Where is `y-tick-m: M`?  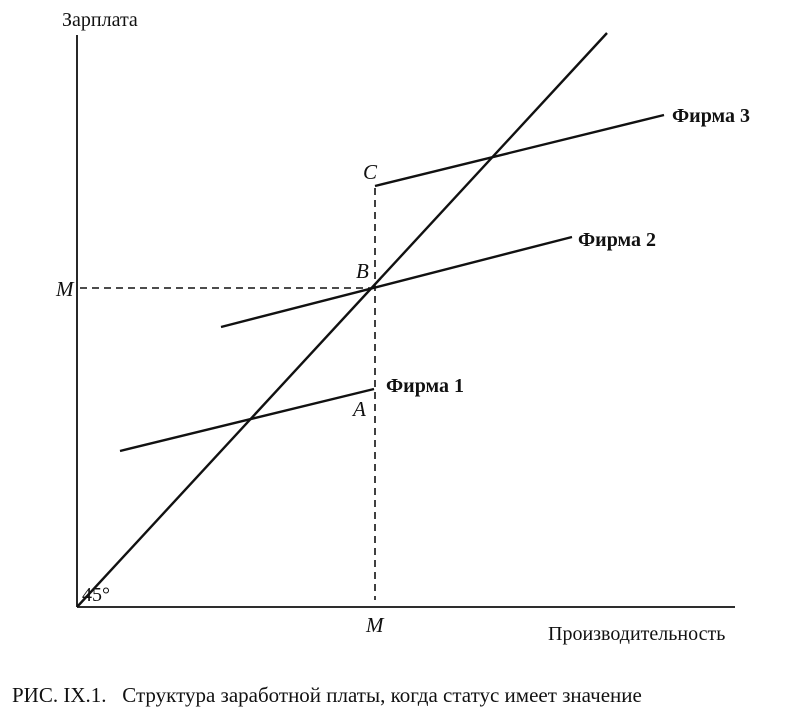 y-tick-m: M is located at coordinates (65, 289).